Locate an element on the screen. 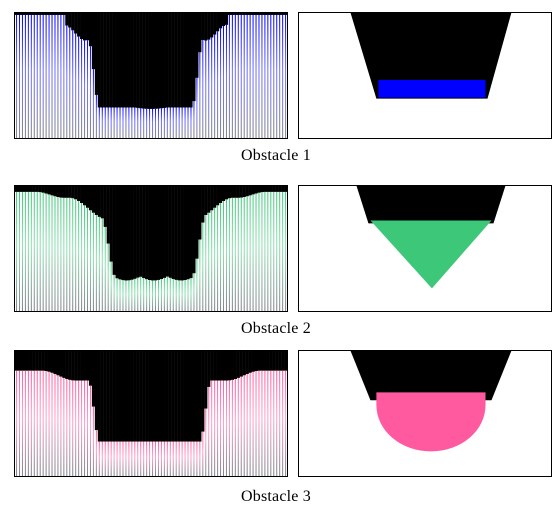 This screenshot has width=552, height=508. cavity is located at coordinates (431, 56).